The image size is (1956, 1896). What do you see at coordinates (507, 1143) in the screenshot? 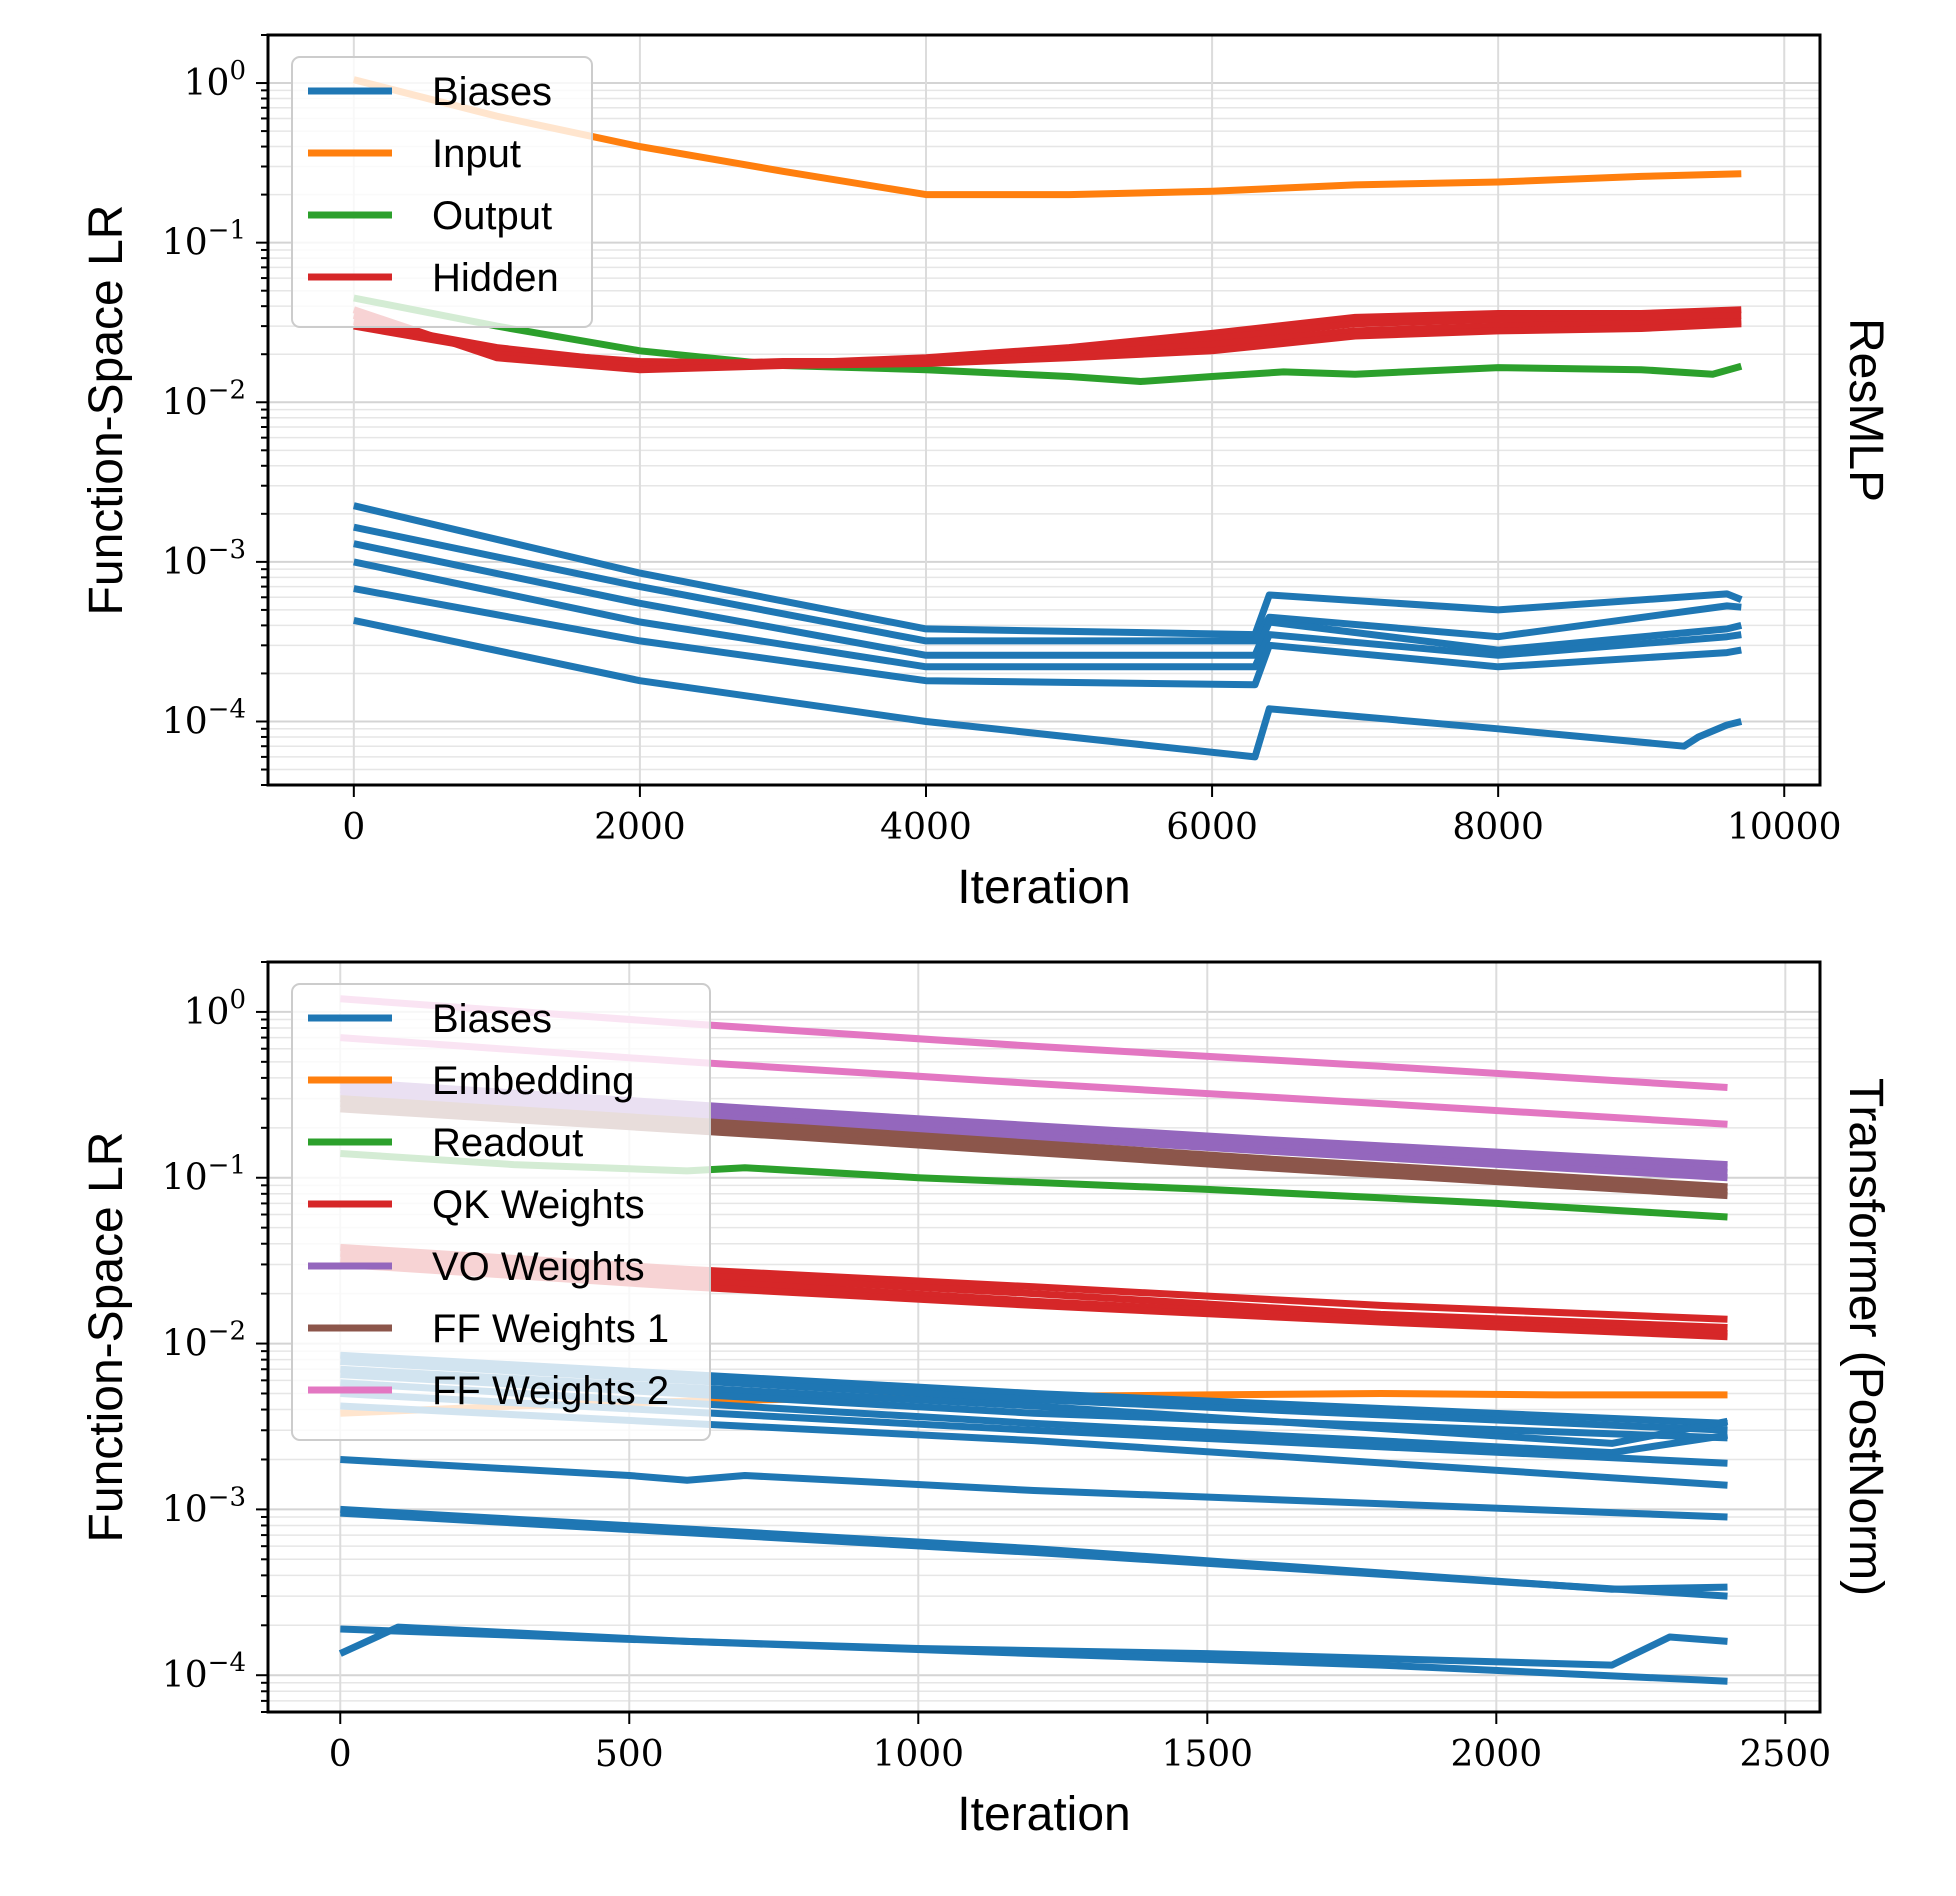
I see `legend-label: Readout` at bounding box center [507, 1143].